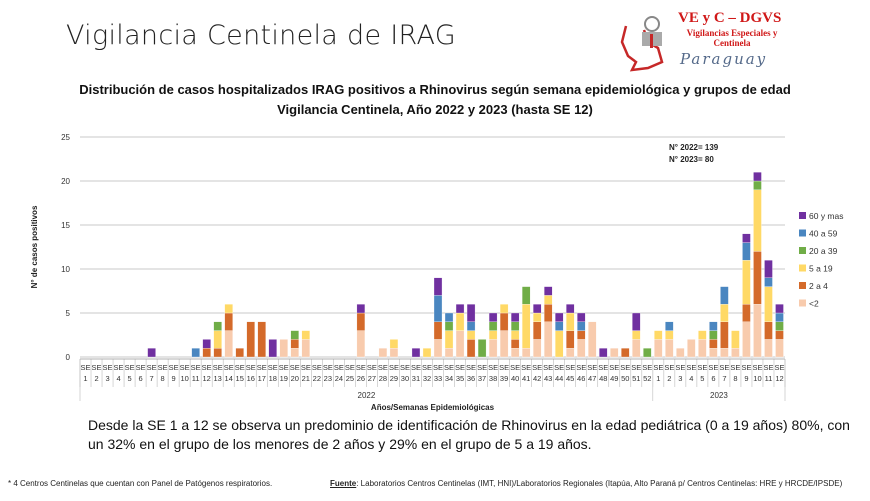  I want to click on category-label: 11, so click(196, 378).